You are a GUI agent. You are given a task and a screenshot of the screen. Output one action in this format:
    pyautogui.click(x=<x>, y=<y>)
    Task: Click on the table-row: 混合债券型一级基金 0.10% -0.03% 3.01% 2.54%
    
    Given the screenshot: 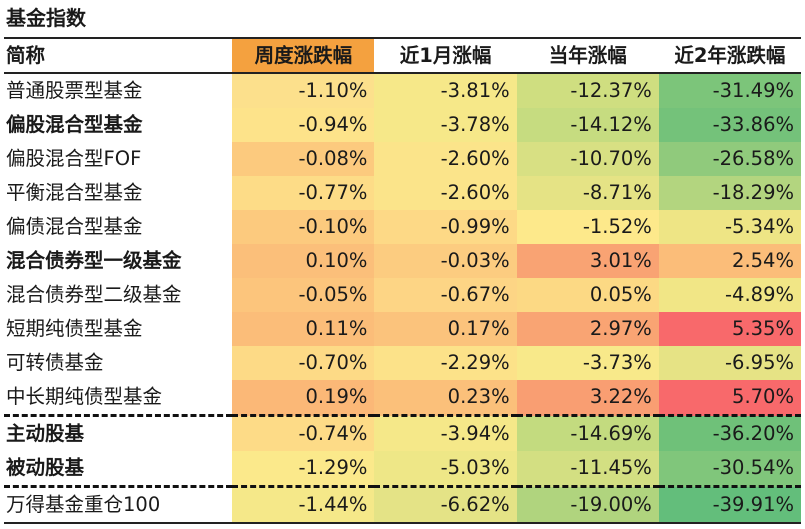 What is the action you would take?
    pyautogui.click(x=402, y=261)
    